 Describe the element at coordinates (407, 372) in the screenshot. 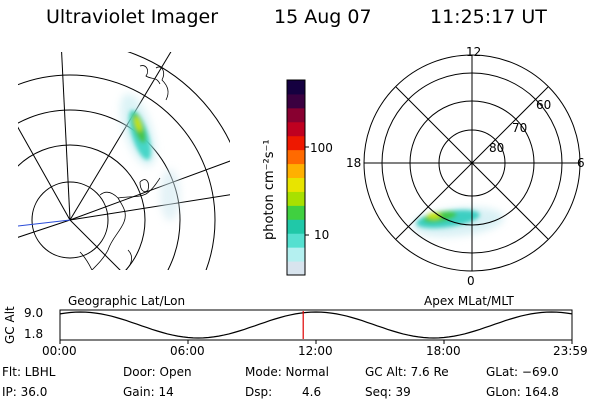

I see `gc-alt-info: GC Alt: 7.6 Re` at that location.